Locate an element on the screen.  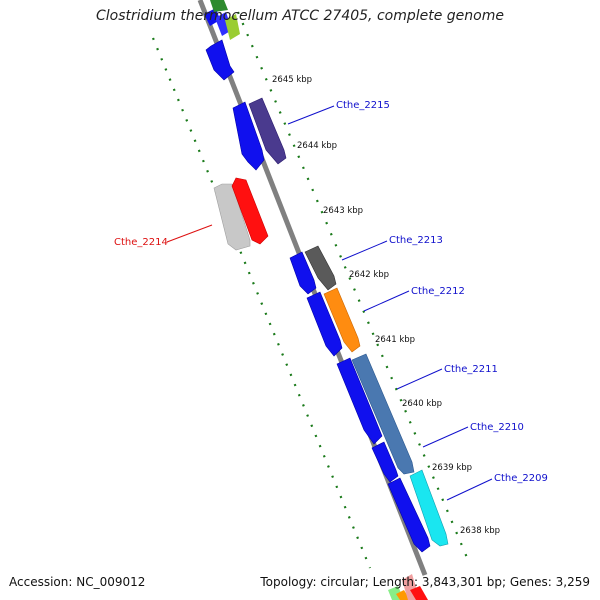
position-tick-label: 2640 kbp is located at coordinates (422, 404).